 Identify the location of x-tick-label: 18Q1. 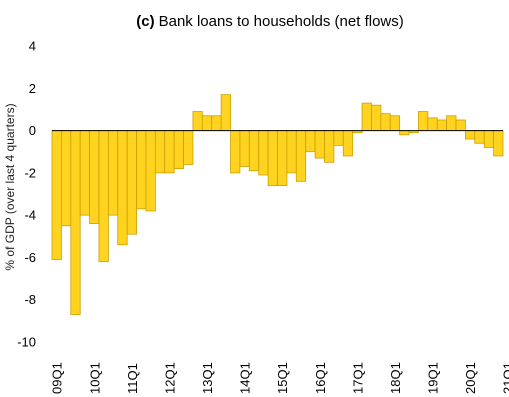
(395, 378).